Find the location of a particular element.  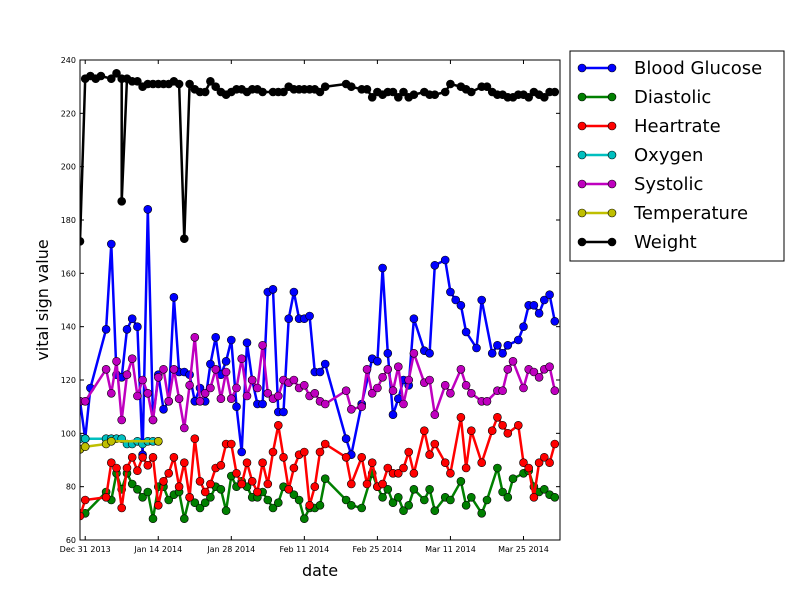

legend-marker-oxygen is located at coordinates (612, 155).